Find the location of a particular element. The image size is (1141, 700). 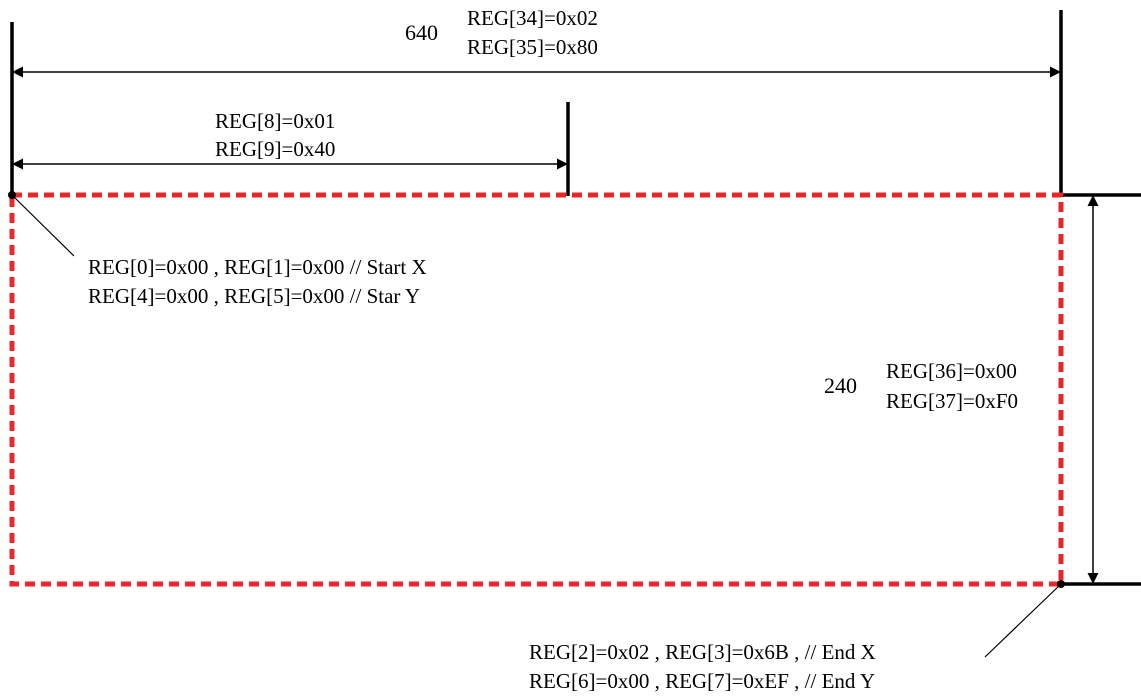

start-point-x-label: REG[0]=0x00 , REG[1]=0x00 // Start X is located at coordinates (257, 267).